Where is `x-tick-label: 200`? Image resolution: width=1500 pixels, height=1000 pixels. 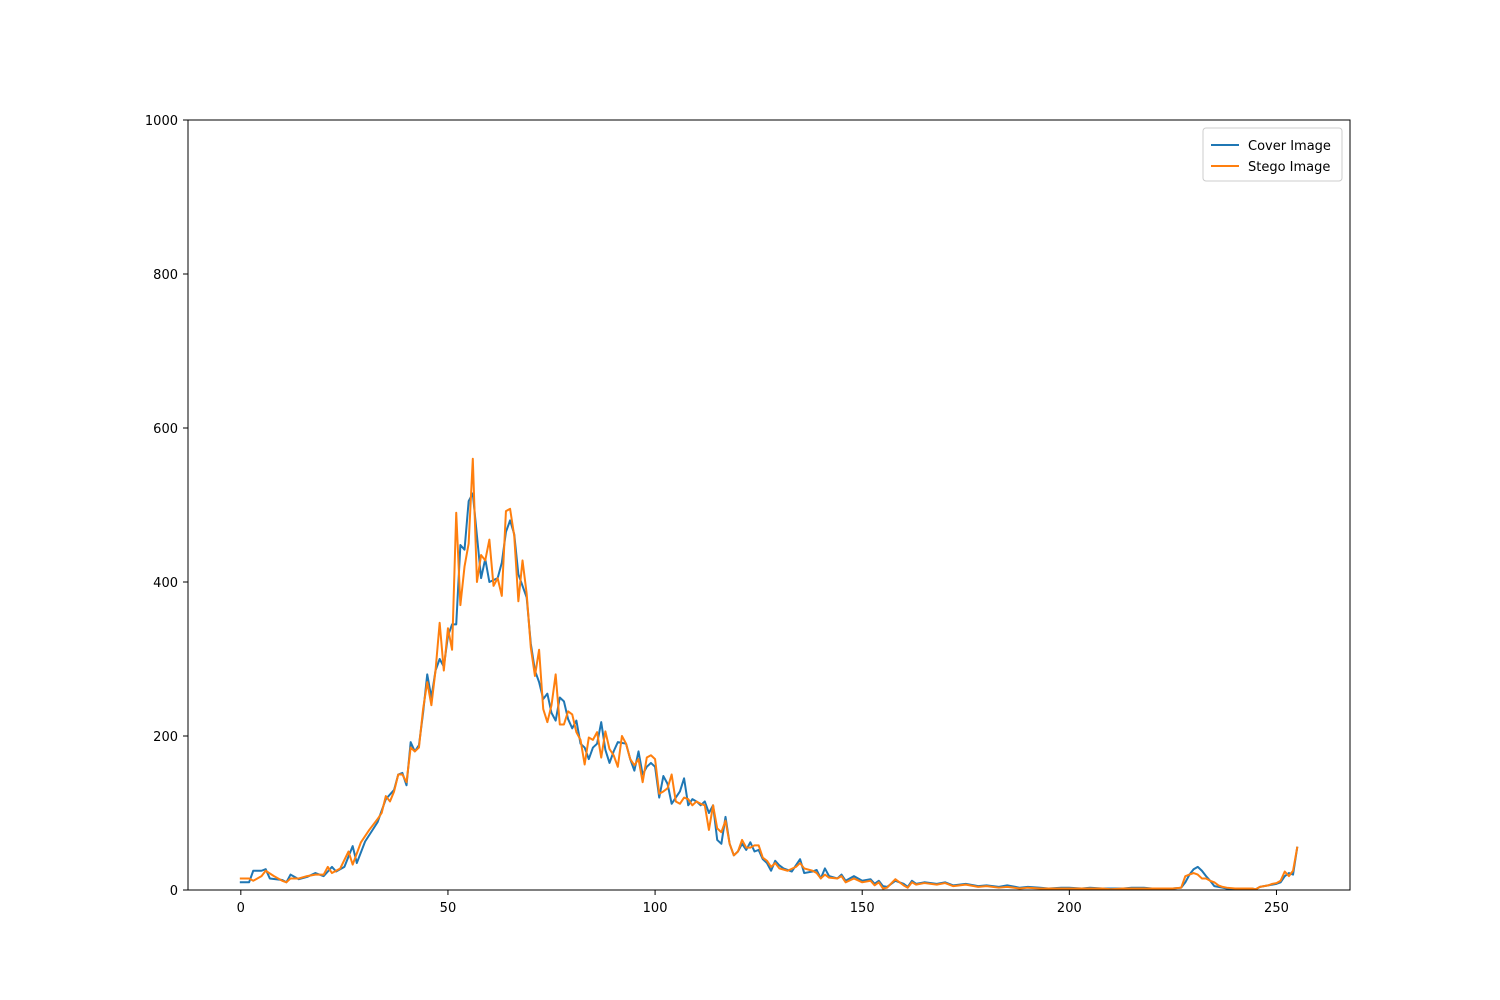
x-tick-label: 200 is located at coordinates (1069, 908).